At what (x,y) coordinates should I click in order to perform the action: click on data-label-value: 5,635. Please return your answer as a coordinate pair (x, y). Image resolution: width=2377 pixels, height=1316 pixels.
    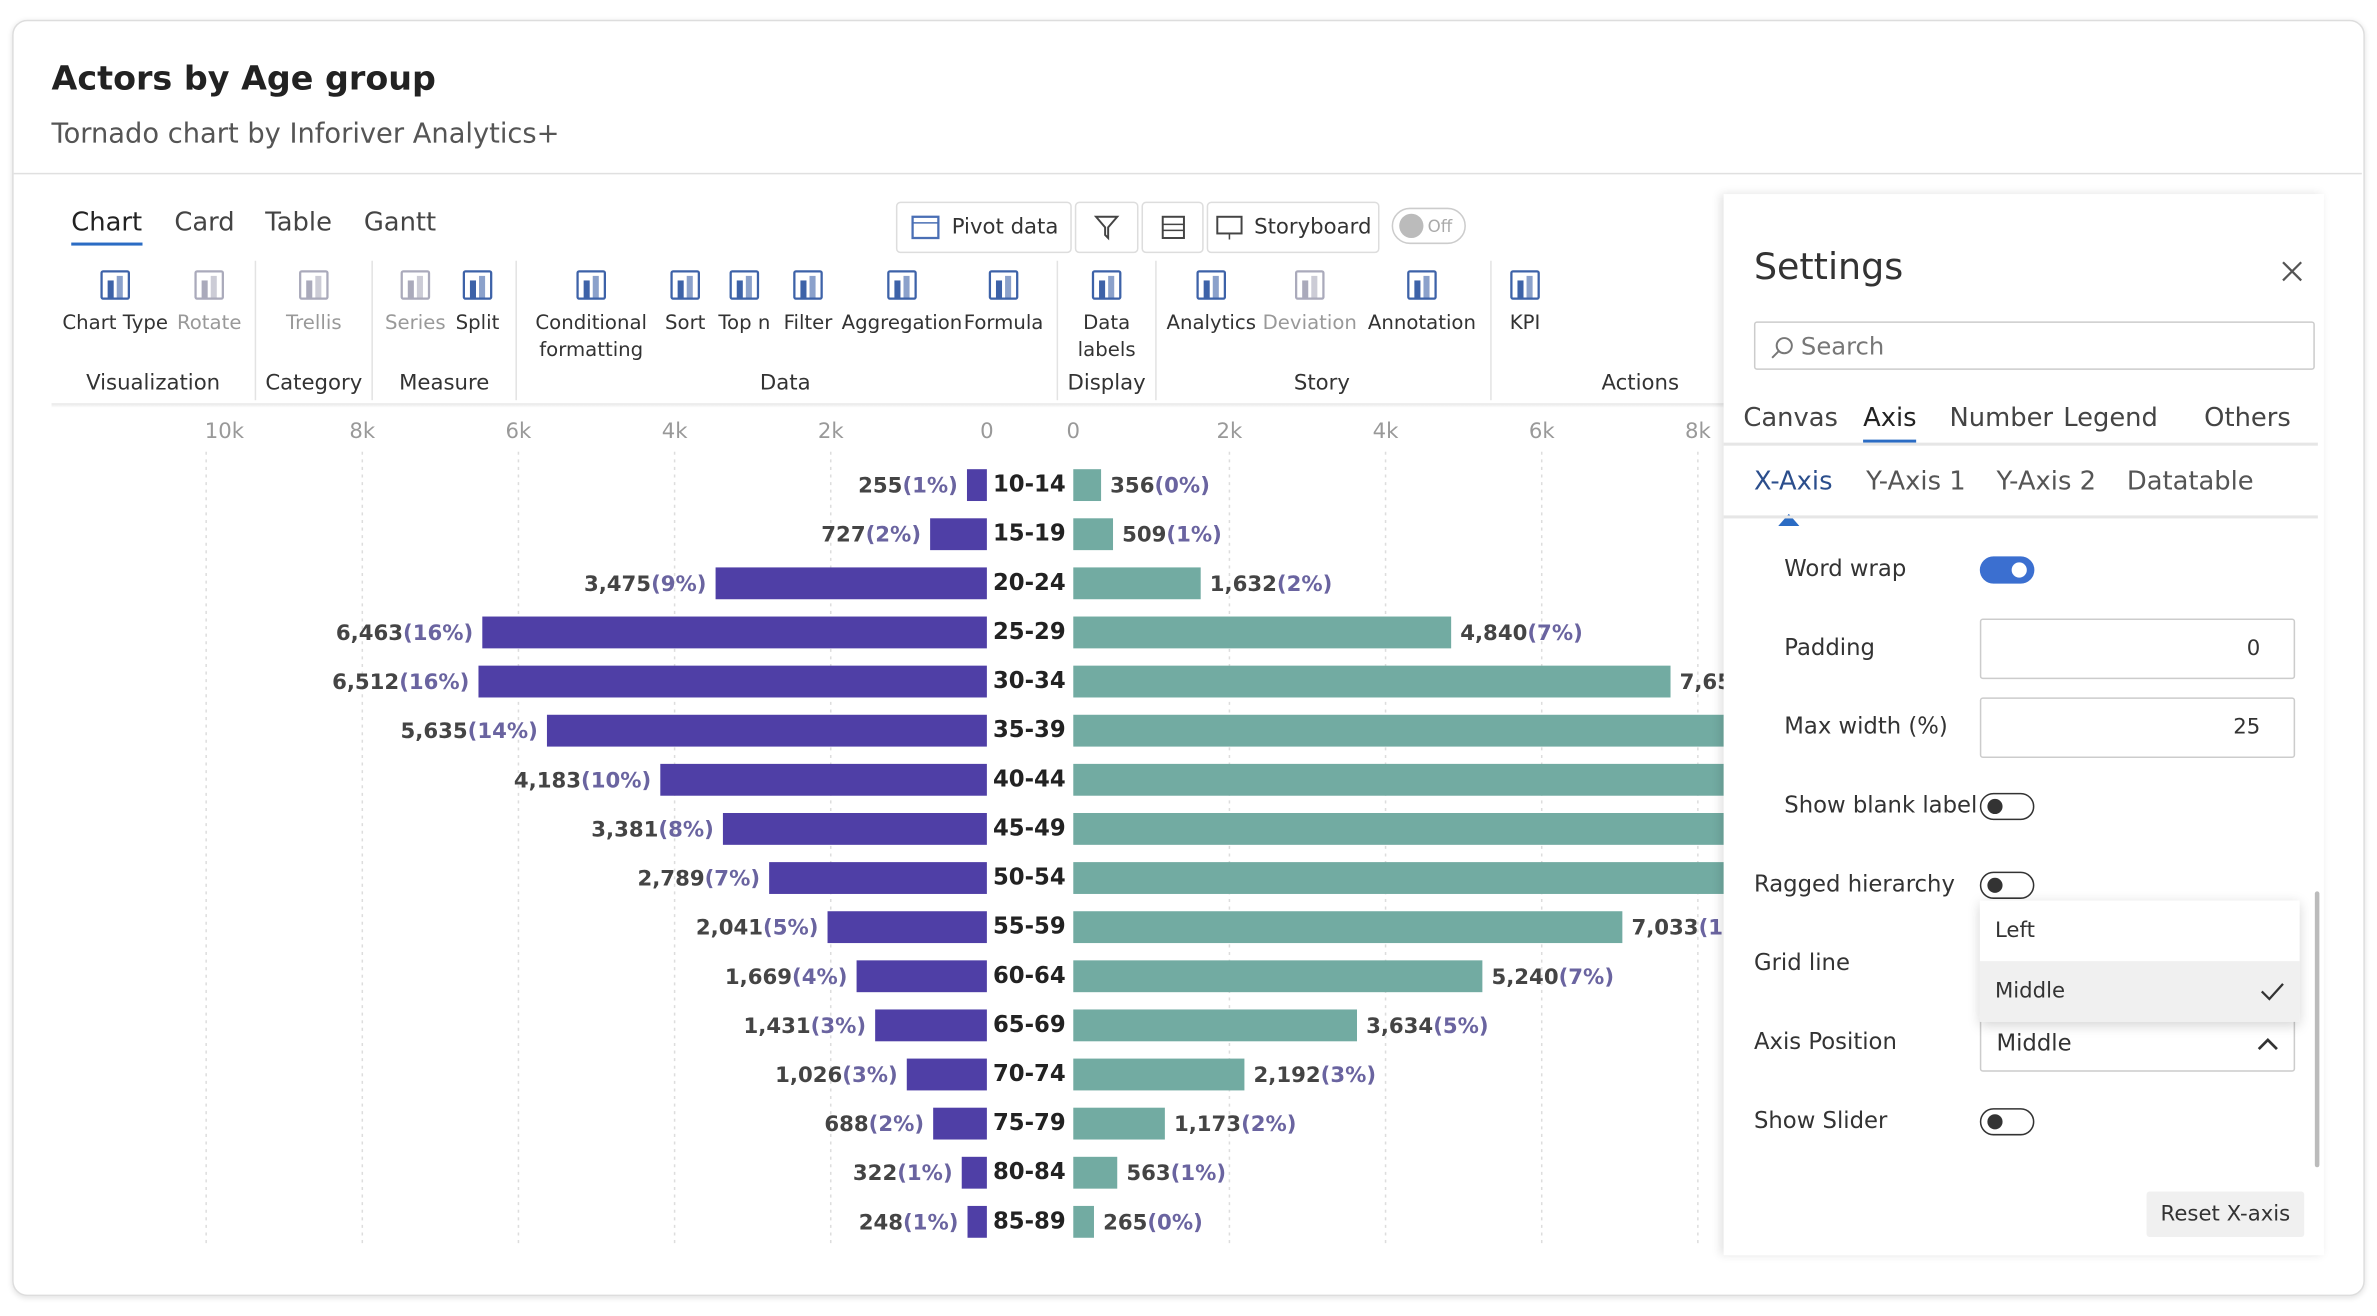
    Looking at the image, I should click on (434, 731).